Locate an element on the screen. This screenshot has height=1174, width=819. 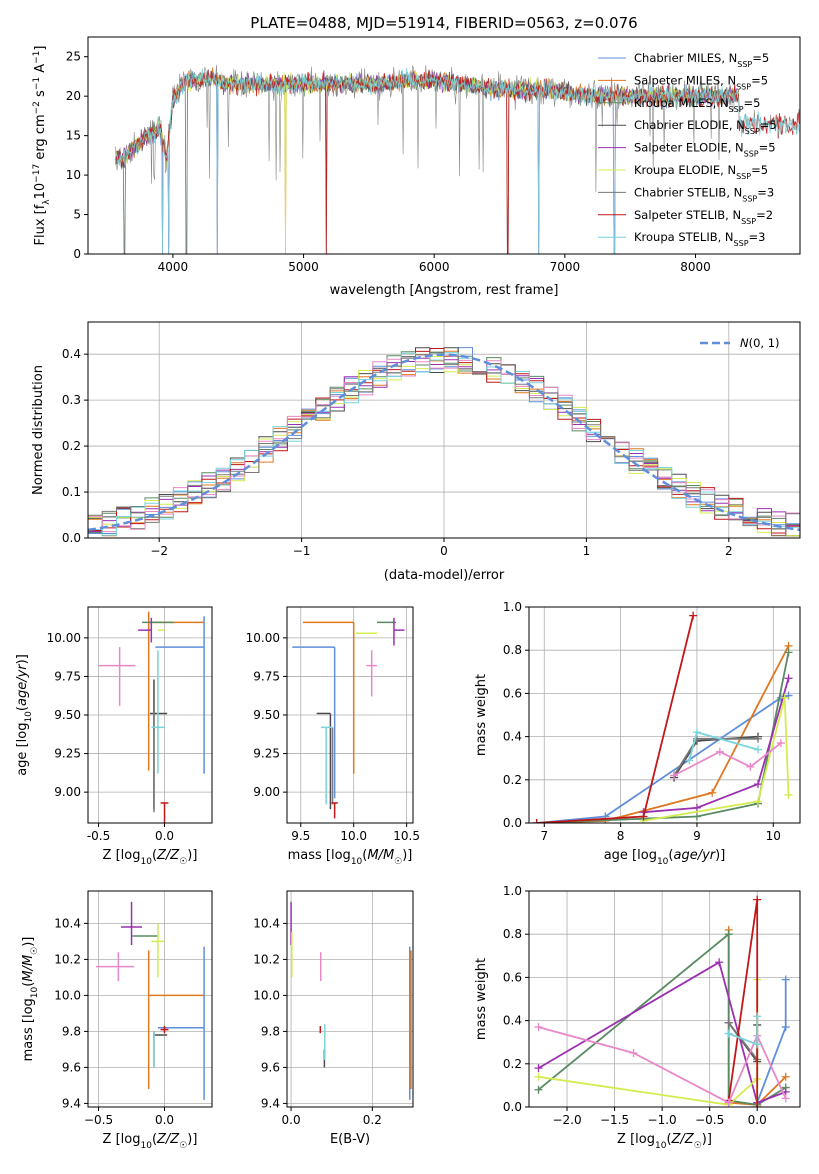
legend-label: Salpeter STELIB, NSSP=2 is located at coordinates (703, 217).